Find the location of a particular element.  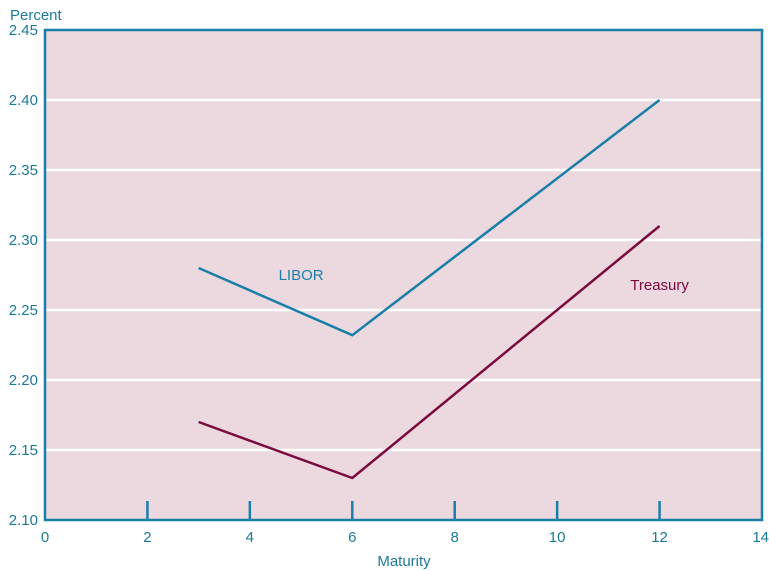

x-axis-title: Maturity is located at coordinates (404, 561).